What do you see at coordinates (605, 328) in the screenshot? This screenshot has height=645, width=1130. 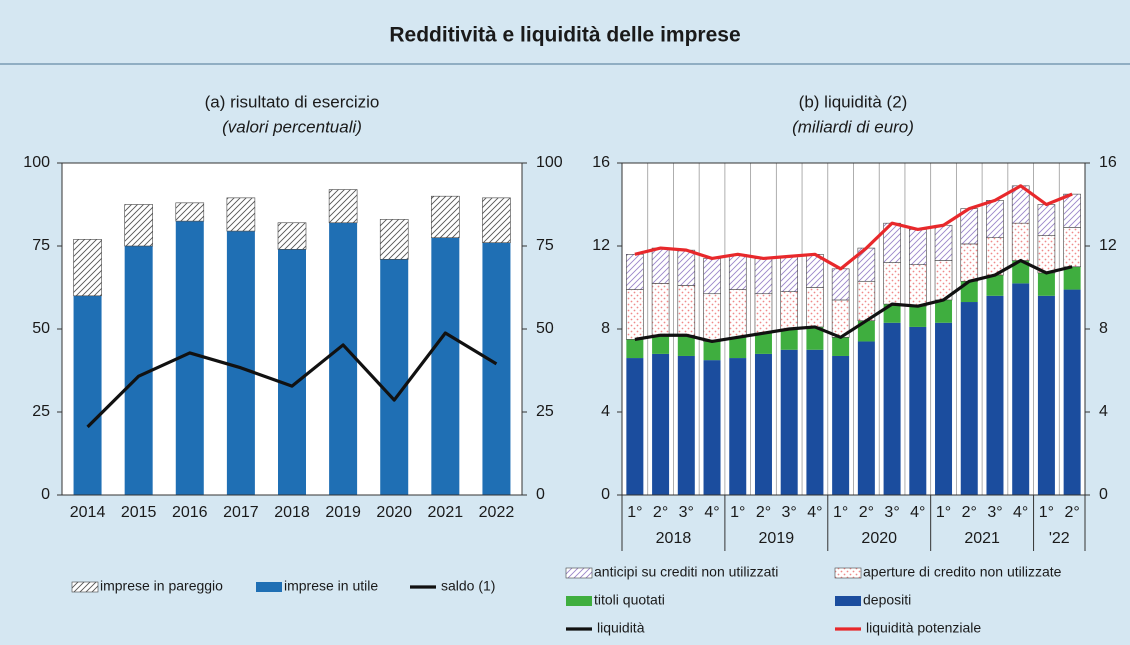 I see `y-tick-label: 8` at bounding box center [605, 328].